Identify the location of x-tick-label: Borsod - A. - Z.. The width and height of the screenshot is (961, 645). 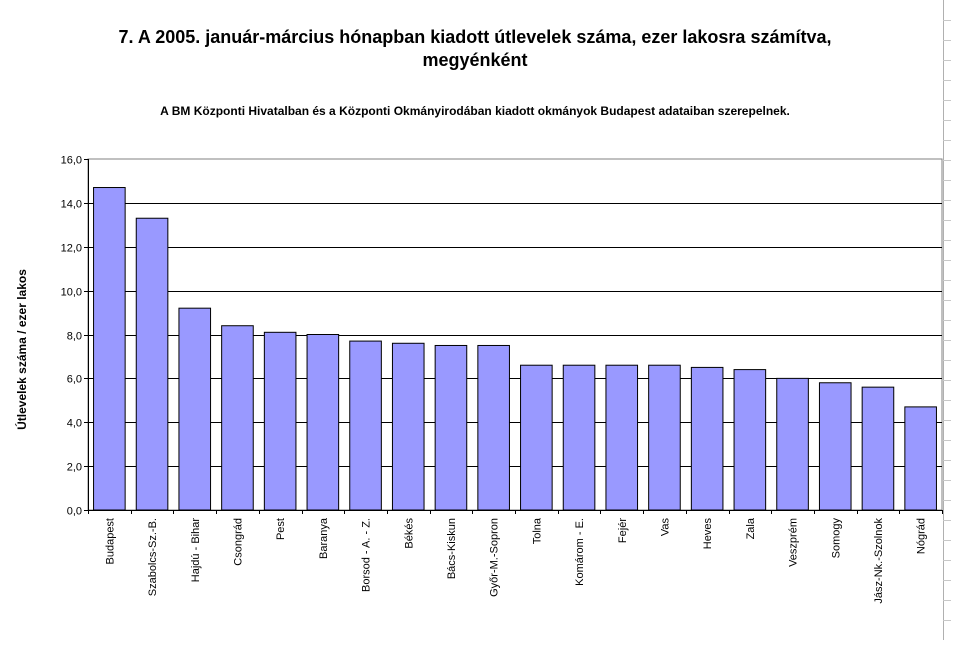
(367, 555).